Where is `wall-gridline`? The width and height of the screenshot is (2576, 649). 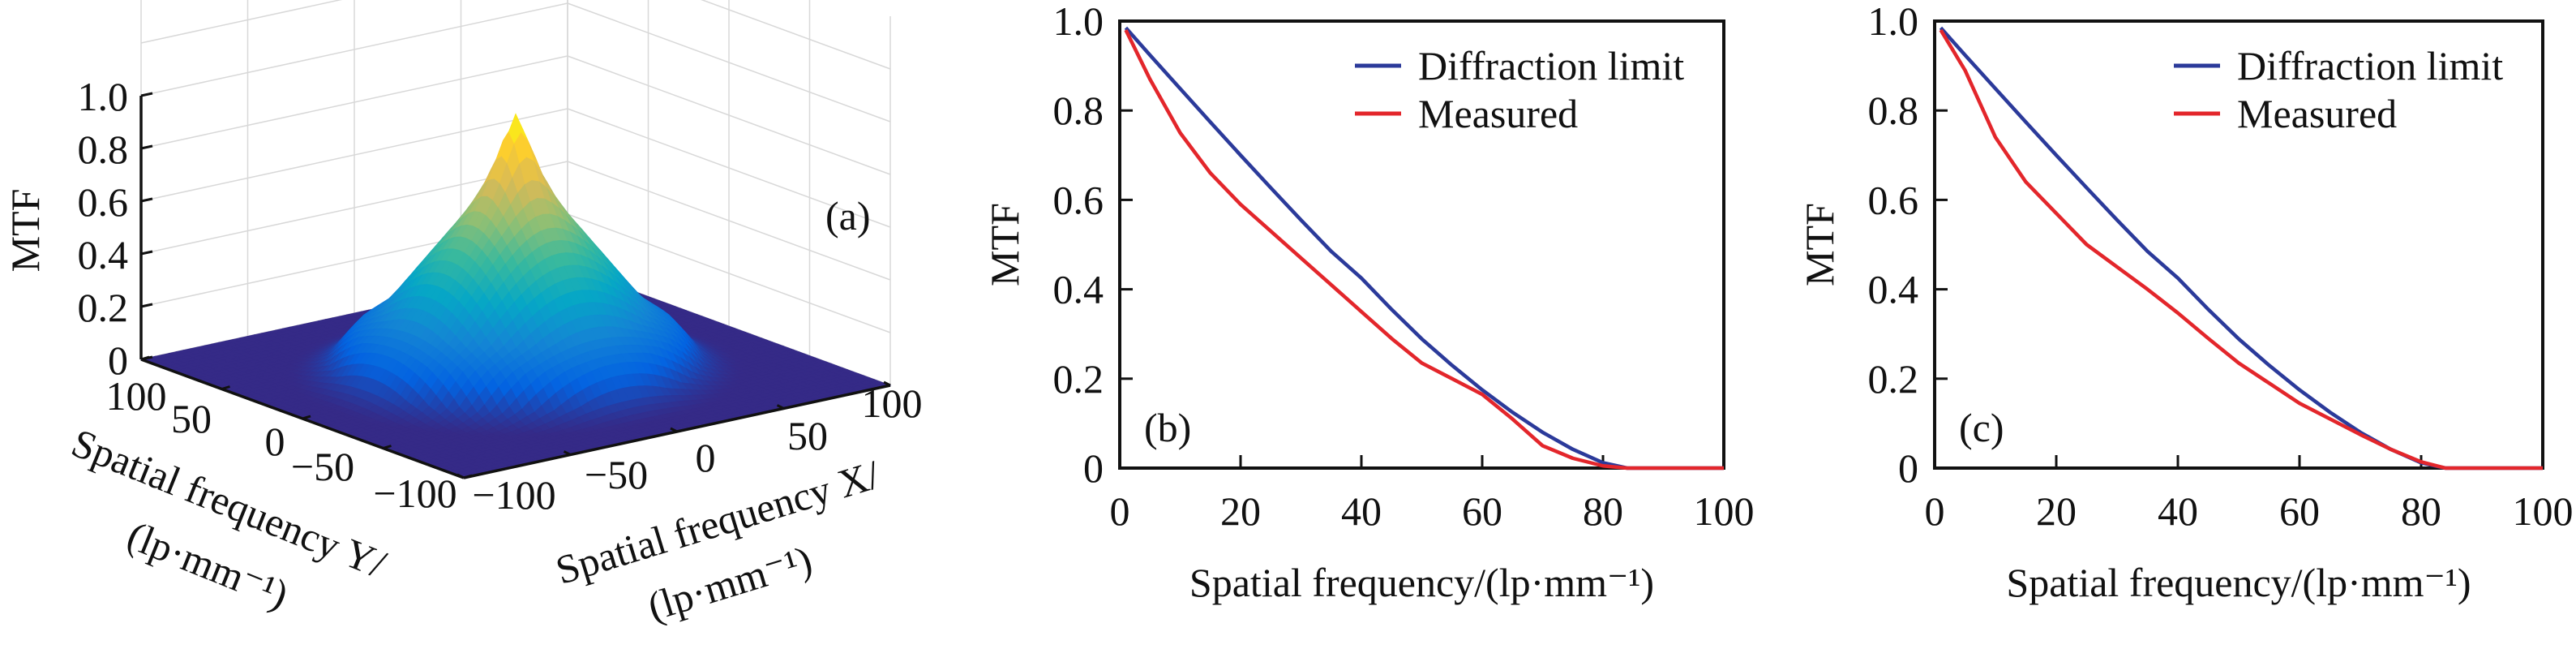
wall-gridline is located at coordinates (241, 22).